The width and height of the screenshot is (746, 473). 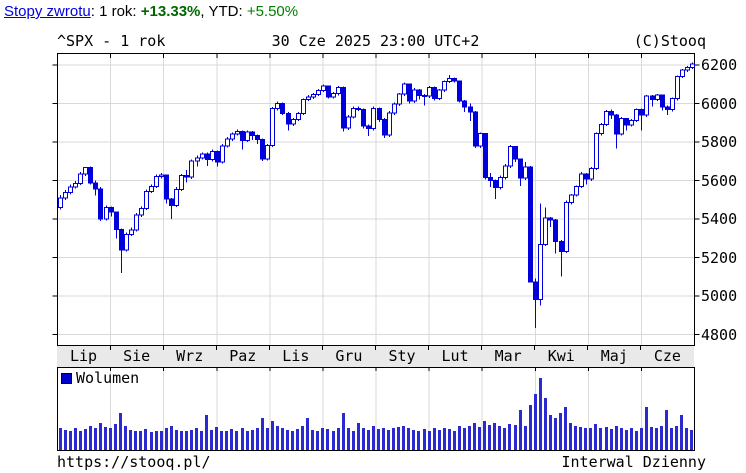 I want to click on x-axis-month-label: Maj, so click(x=614, y=356).